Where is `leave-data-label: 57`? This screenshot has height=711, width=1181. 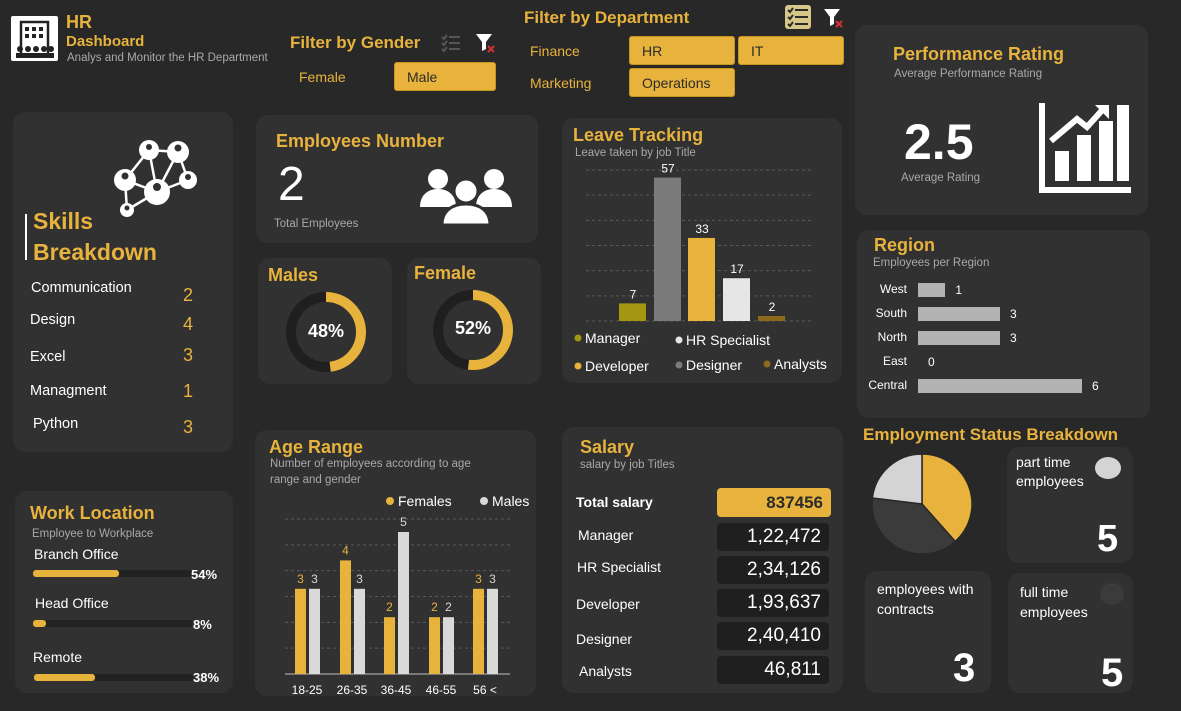 leave-data-label: 57 is located at coordinates (668, 169).